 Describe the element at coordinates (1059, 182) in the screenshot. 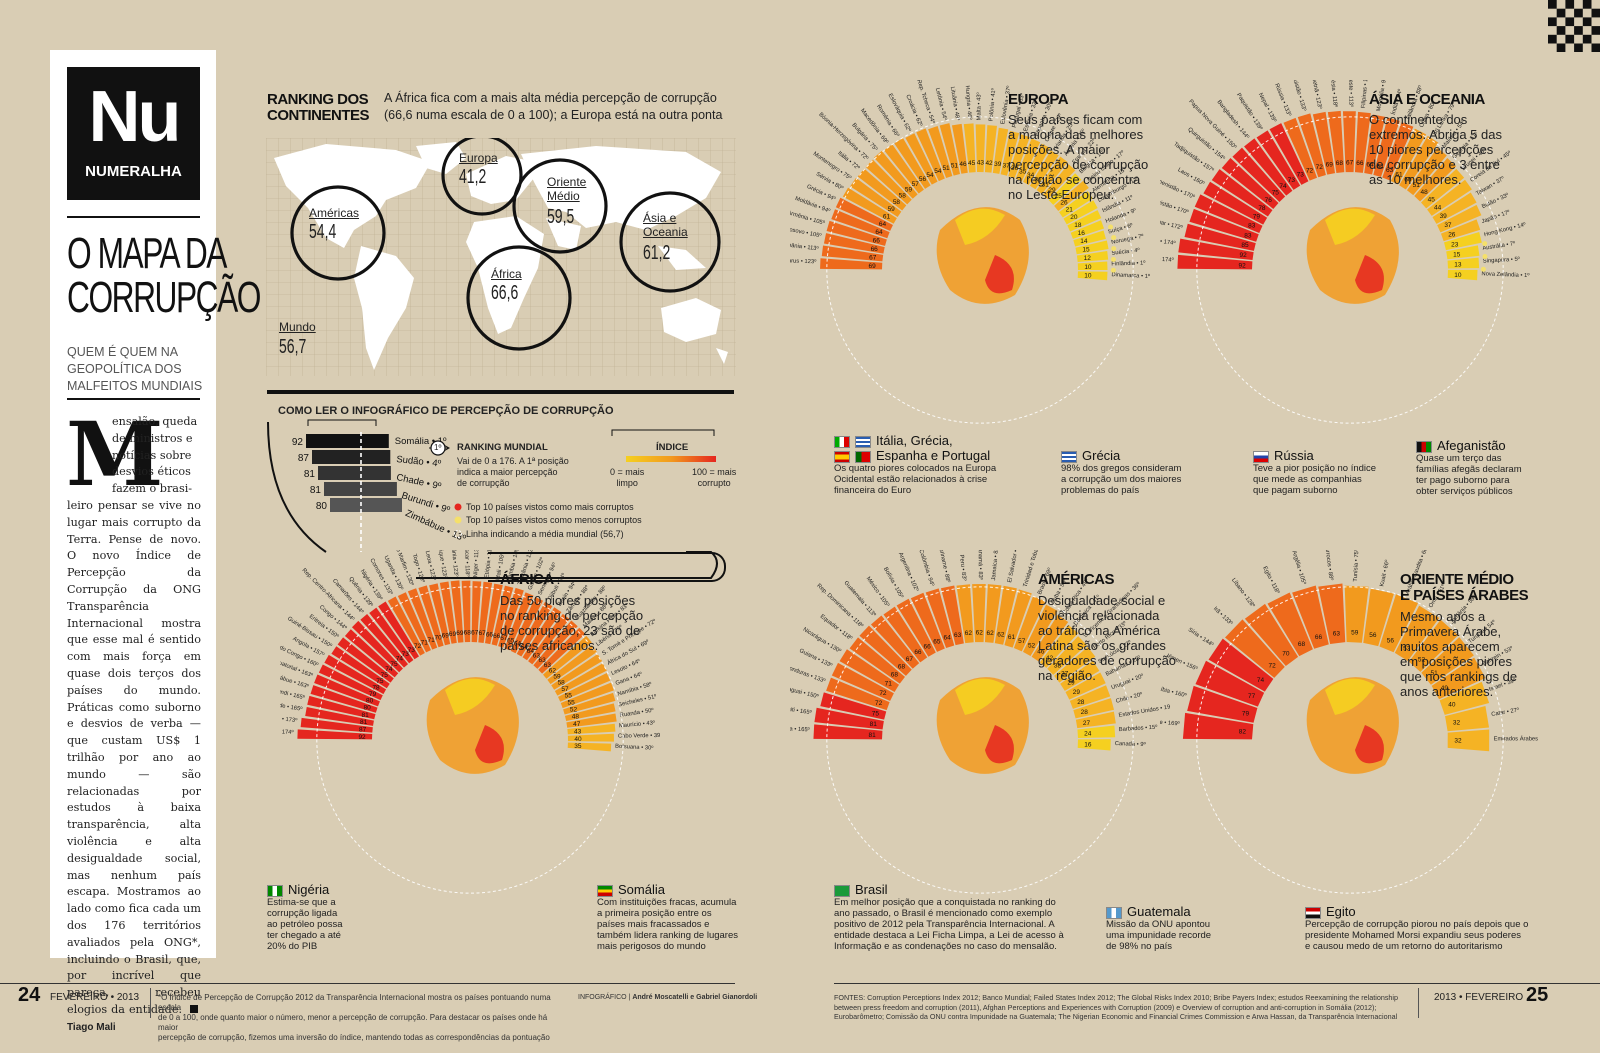

I see `bar-franca` at that location.